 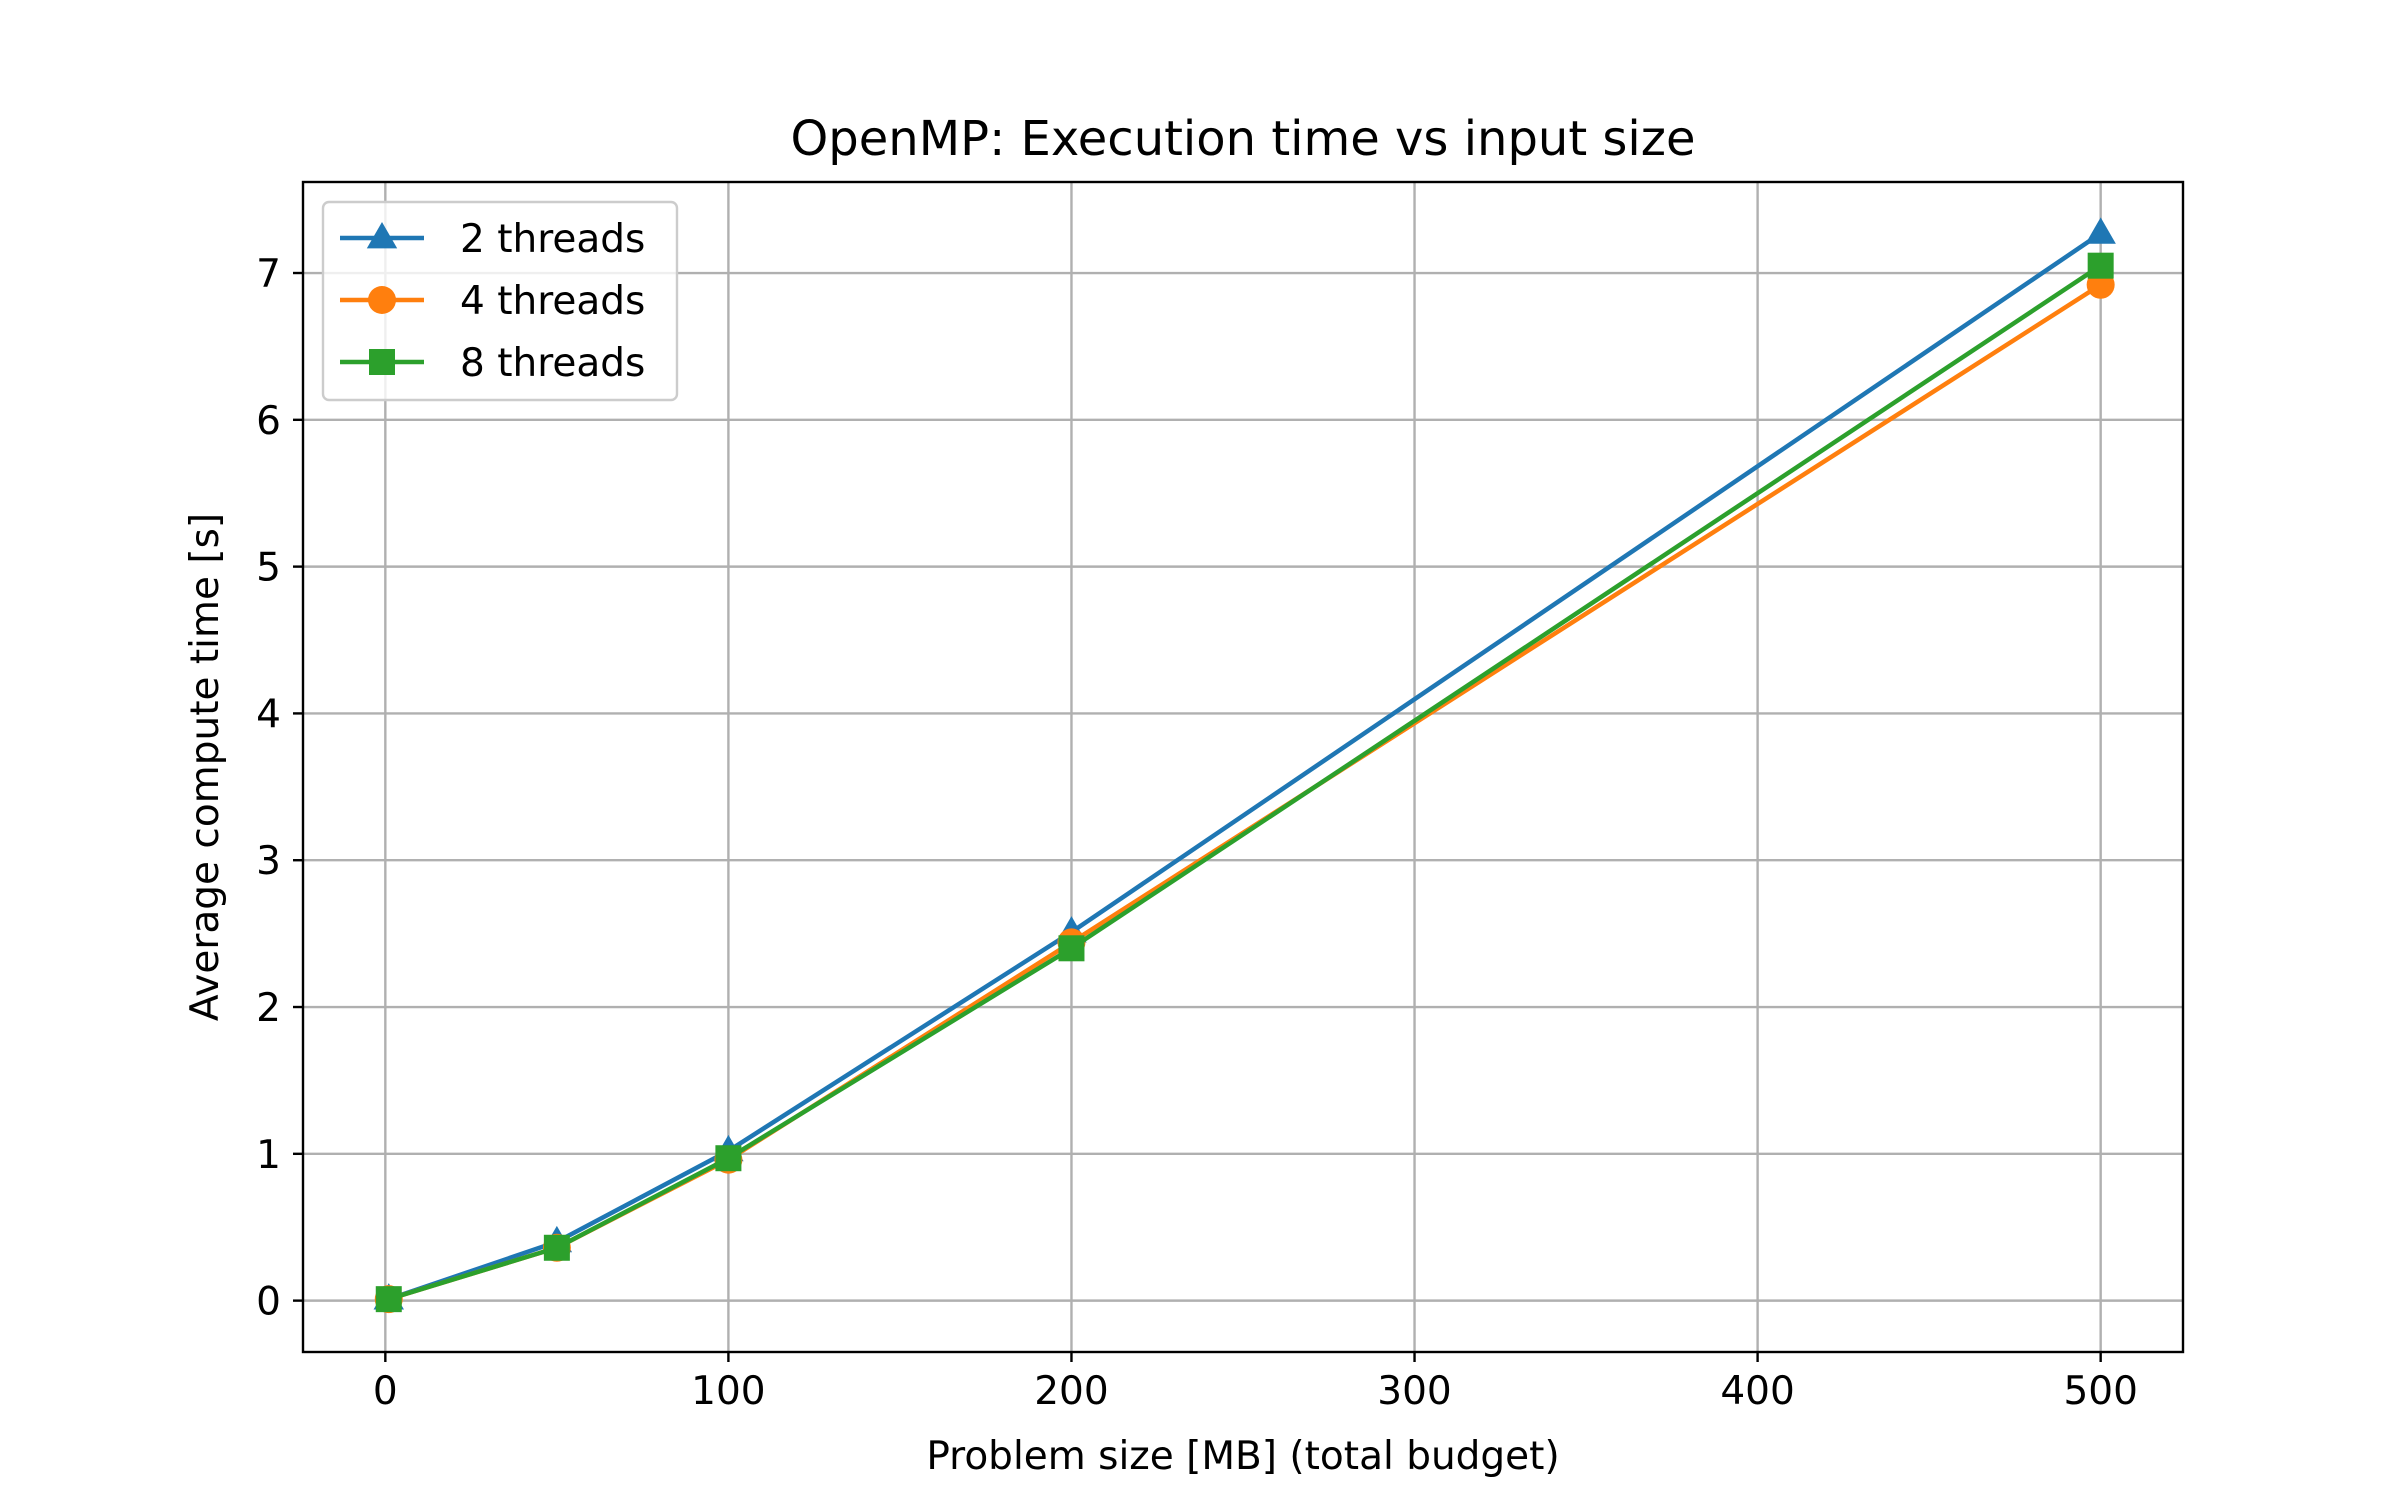 What do you see at coordinates (728, 1391) in the screenshot?
I see `x-tick-label: 100` at bounding box center [728, 1391].